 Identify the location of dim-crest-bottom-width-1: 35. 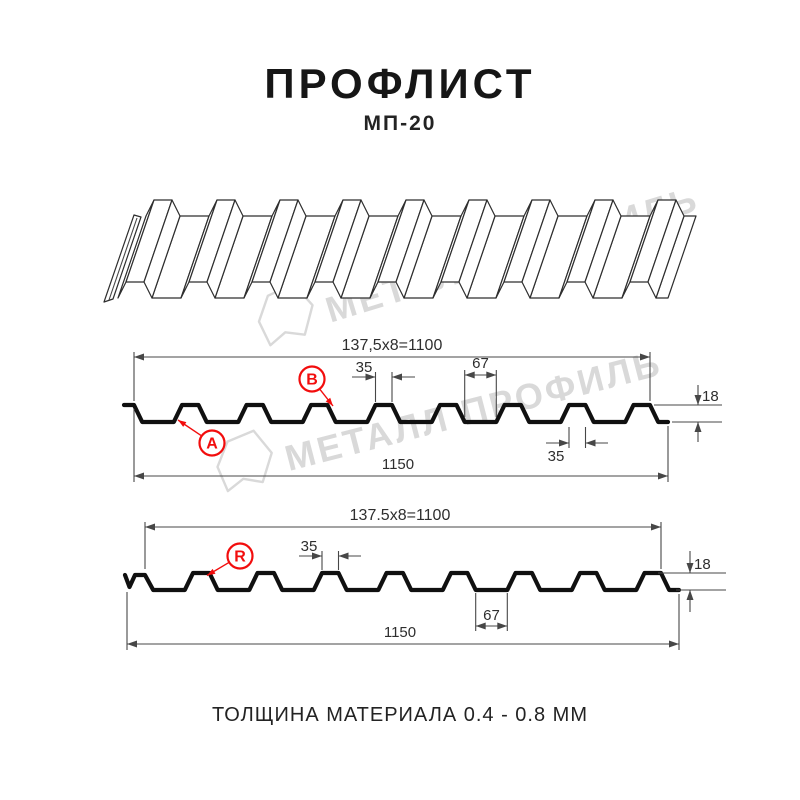
(556, 456).